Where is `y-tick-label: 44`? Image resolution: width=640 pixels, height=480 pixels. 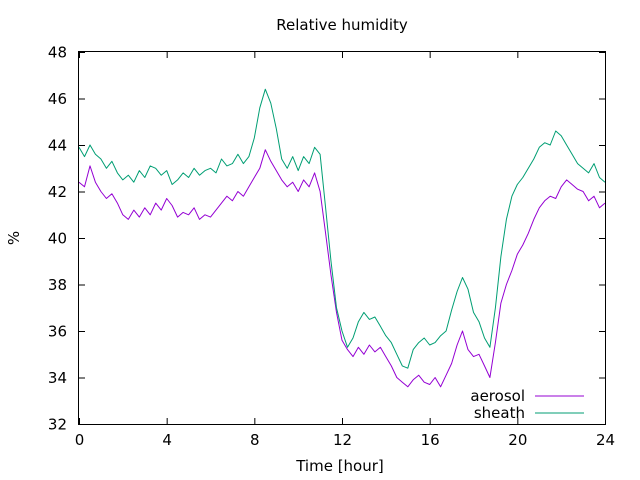 y-tick-label: 44 is located at coordinates (57, 146).